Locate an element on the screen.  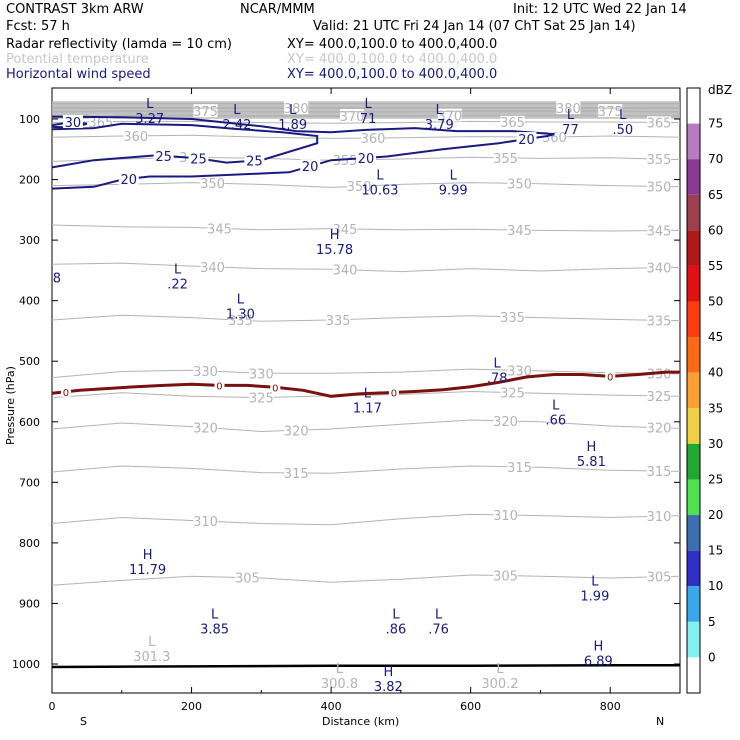
y-tick-label: 100 is located at coordinates (29, 119).